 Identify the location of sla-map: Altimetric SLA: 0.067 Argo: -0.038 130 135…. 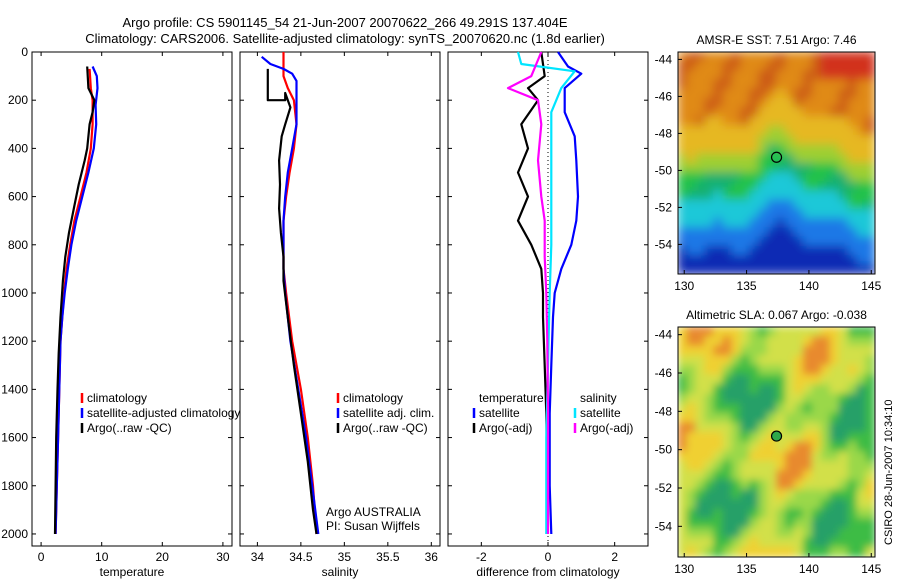
(768, 442).